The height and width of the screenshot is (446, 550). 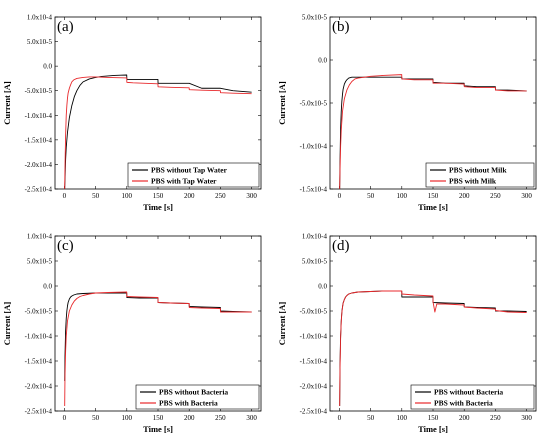 What do you see at coordinates (473, 181) in the screenshot?
I see `legend-label: PBS with Milk` at bounding box center [473, 181].